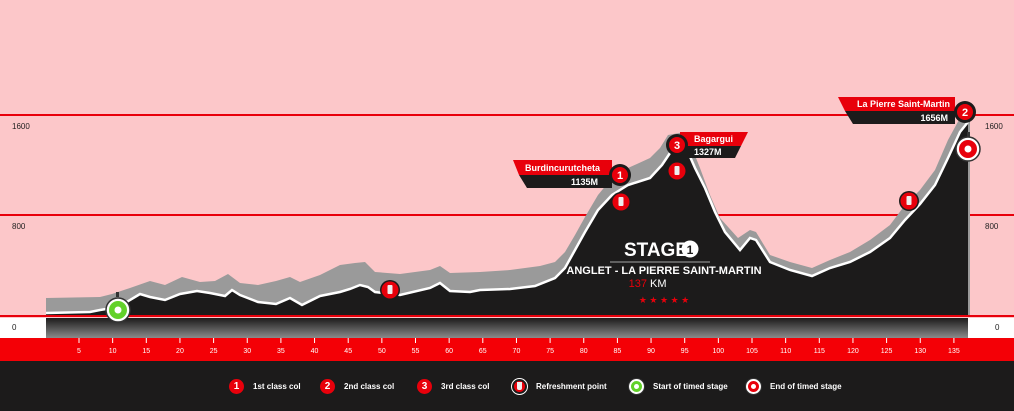 The height and width of the screenshot is (411, 1014). What do you see at coordinates (277, 386) in the screenshot?
I see `legend-label: 1st class col` at bounding box center [277, 386].